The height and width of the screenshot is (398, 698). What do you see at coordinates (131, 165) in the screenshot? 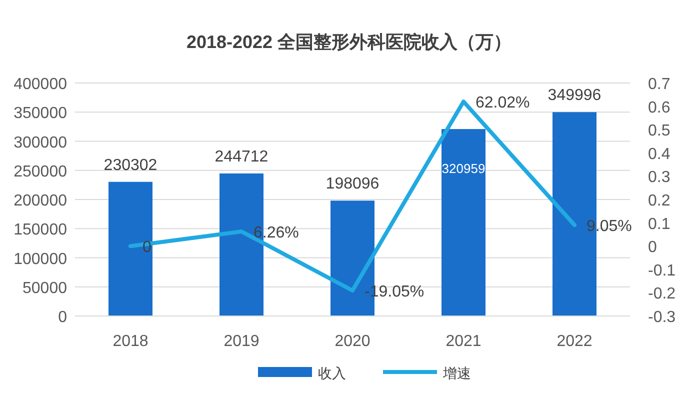
I see `data-label: 230302` at bounding box center [131, 165].